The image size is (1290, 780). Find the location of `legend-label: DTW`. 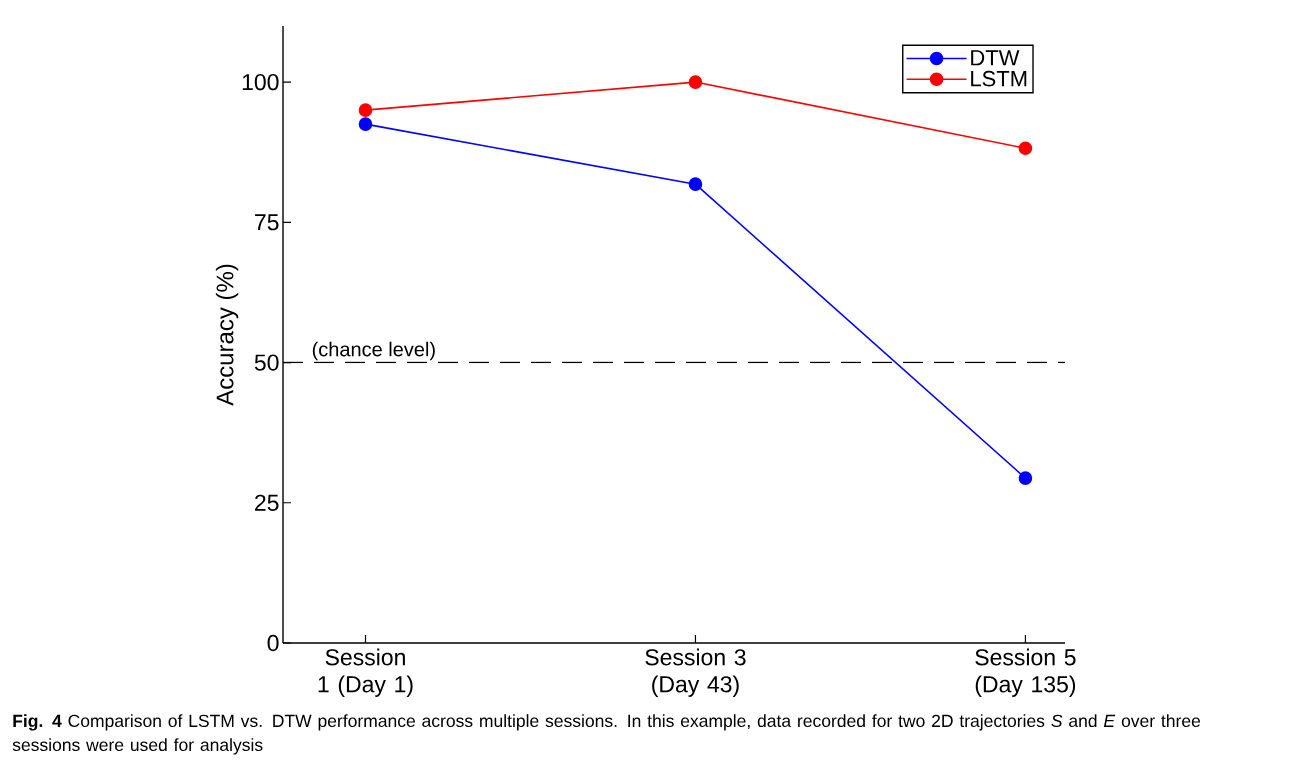

legend-label: DTW is located at coordinates (995, 58).